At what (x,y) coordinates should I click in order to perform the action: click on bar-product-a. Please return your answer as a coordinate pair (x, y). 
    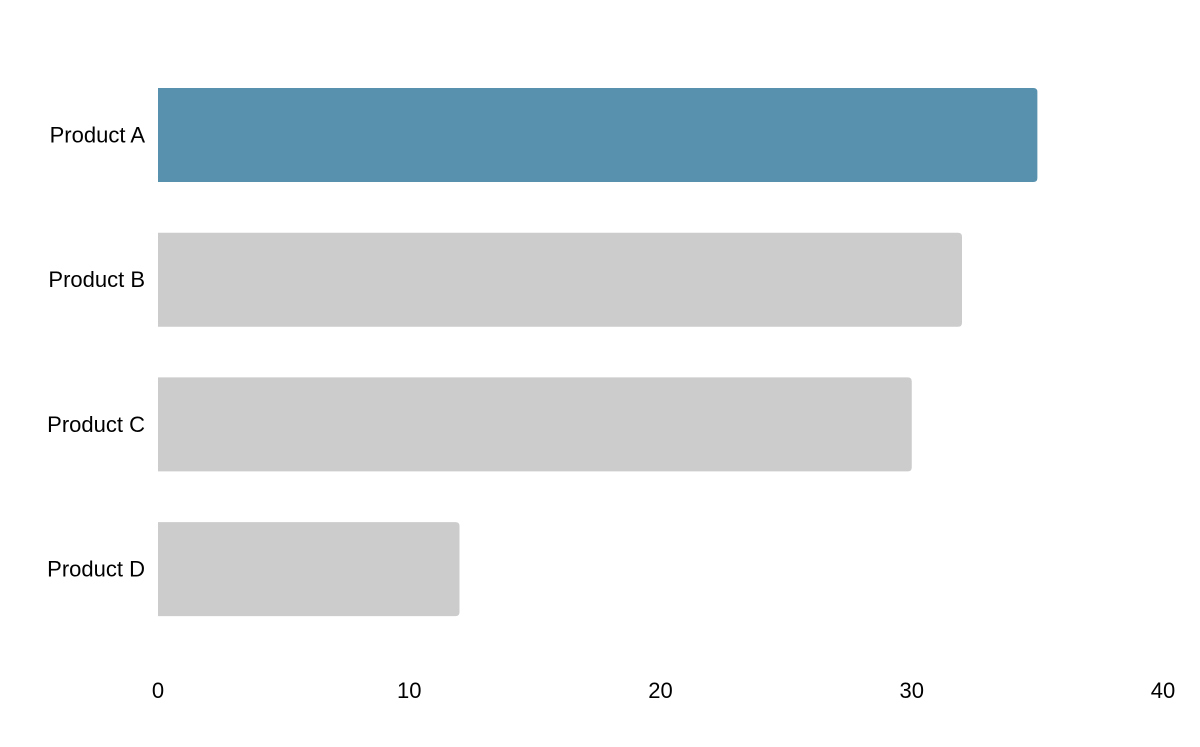
    Looking at the image, I should click on (598, 135).